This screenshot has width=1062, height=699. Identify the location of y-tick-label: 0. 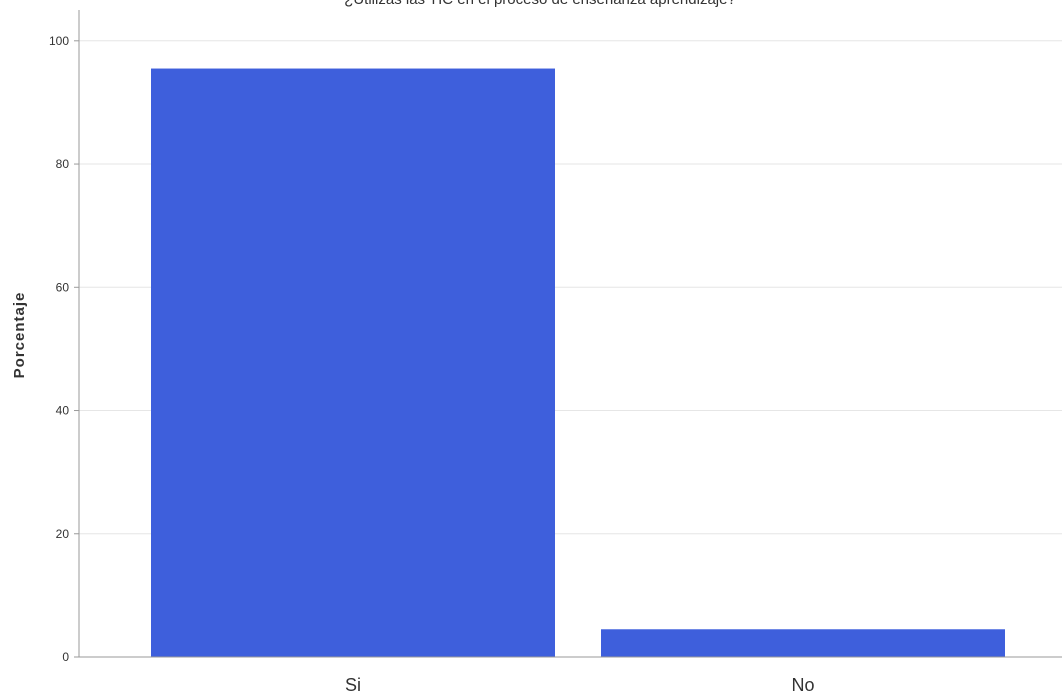
(65, 657).